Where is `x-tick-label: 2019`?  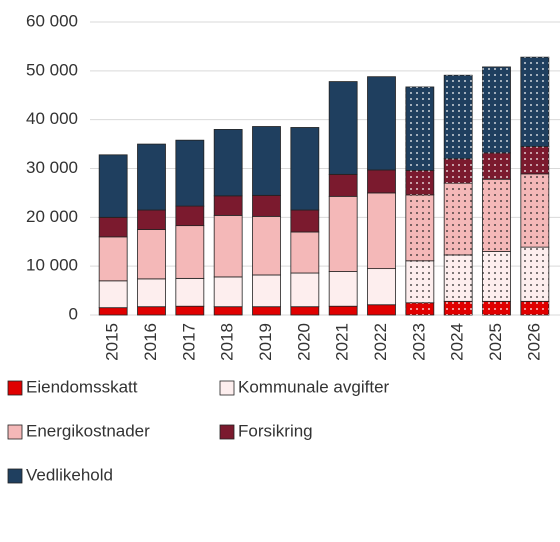 x-tick-label: 2019 is located at coordinates (265, 342).